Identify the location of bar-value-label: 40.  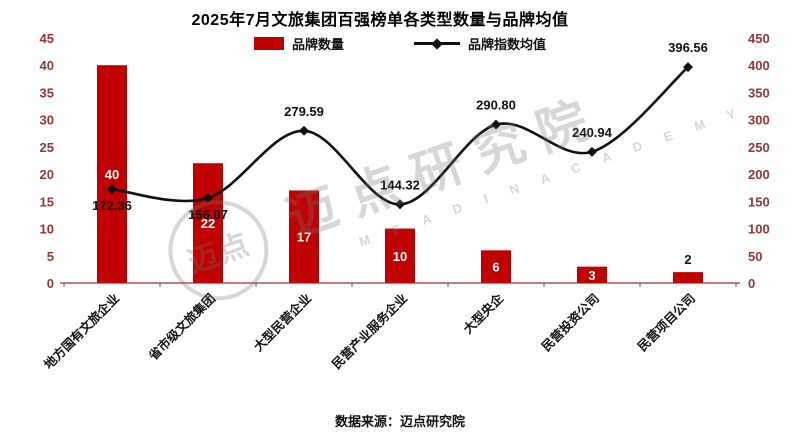
(112, 174).